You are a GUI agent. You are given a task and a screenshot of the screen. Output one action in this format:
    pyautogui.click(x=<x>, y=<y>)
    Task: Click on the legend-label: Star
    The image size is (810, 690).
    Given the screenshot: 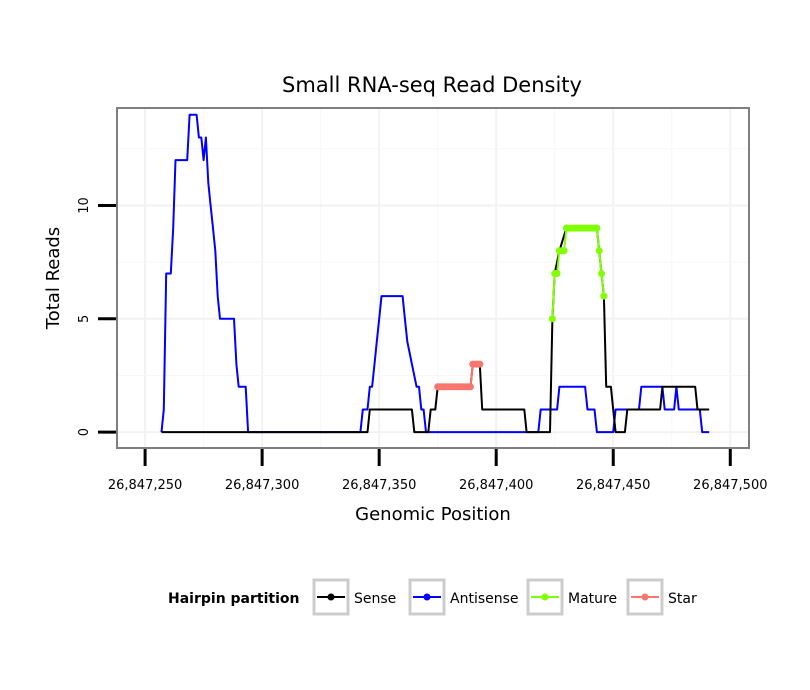 What is the action you would take?
    pyautogui.click(x=682, y=599)
    